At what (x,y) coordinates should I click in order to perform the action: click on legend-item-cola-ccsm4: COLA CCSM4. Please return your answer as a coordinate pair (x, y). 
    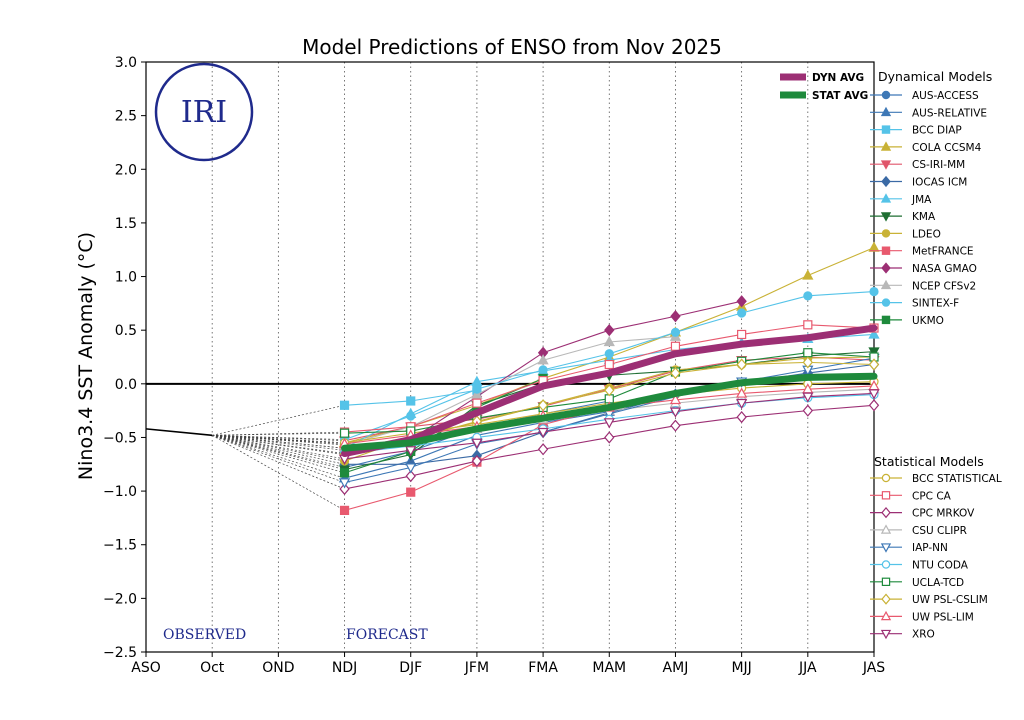
    Looking at the image, I should click on (926, 147).